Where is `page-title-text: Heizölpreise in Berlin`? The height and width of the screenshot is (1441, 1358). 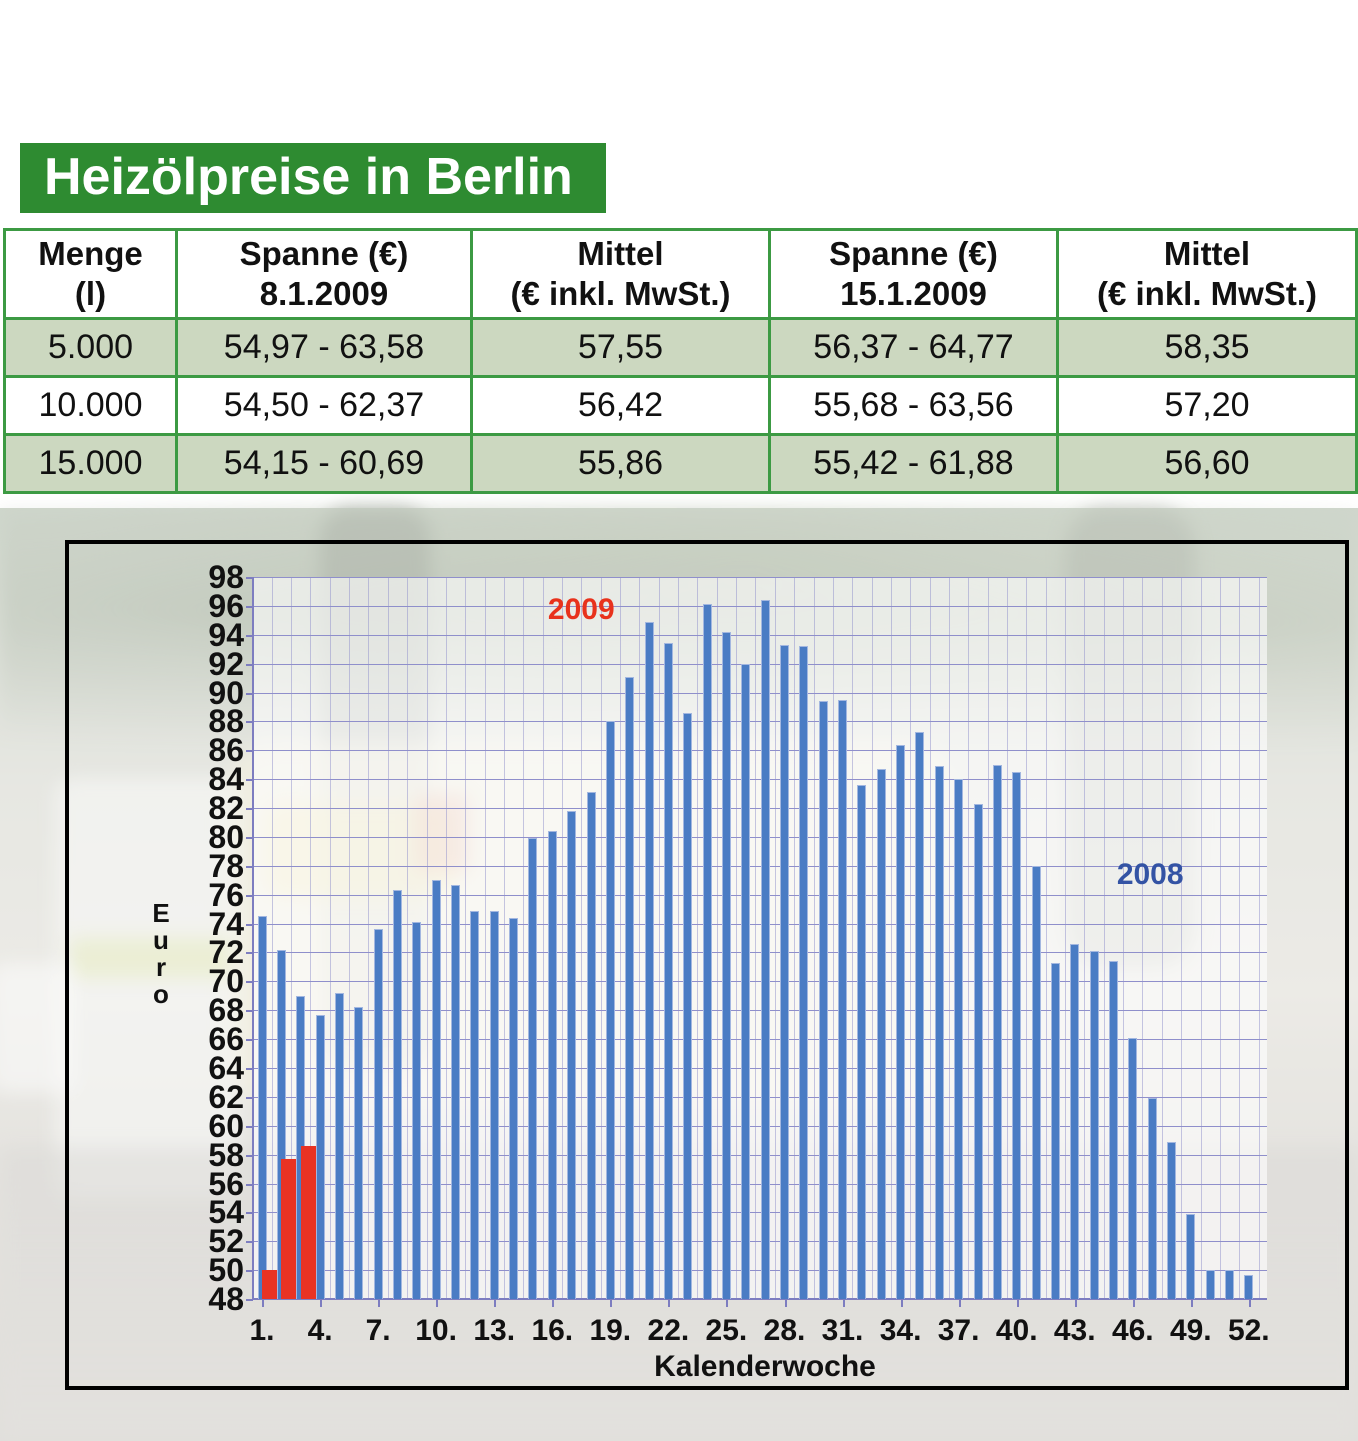 page-title-text: Heizölpreise in Berlin is located at coordinates (308, 177).